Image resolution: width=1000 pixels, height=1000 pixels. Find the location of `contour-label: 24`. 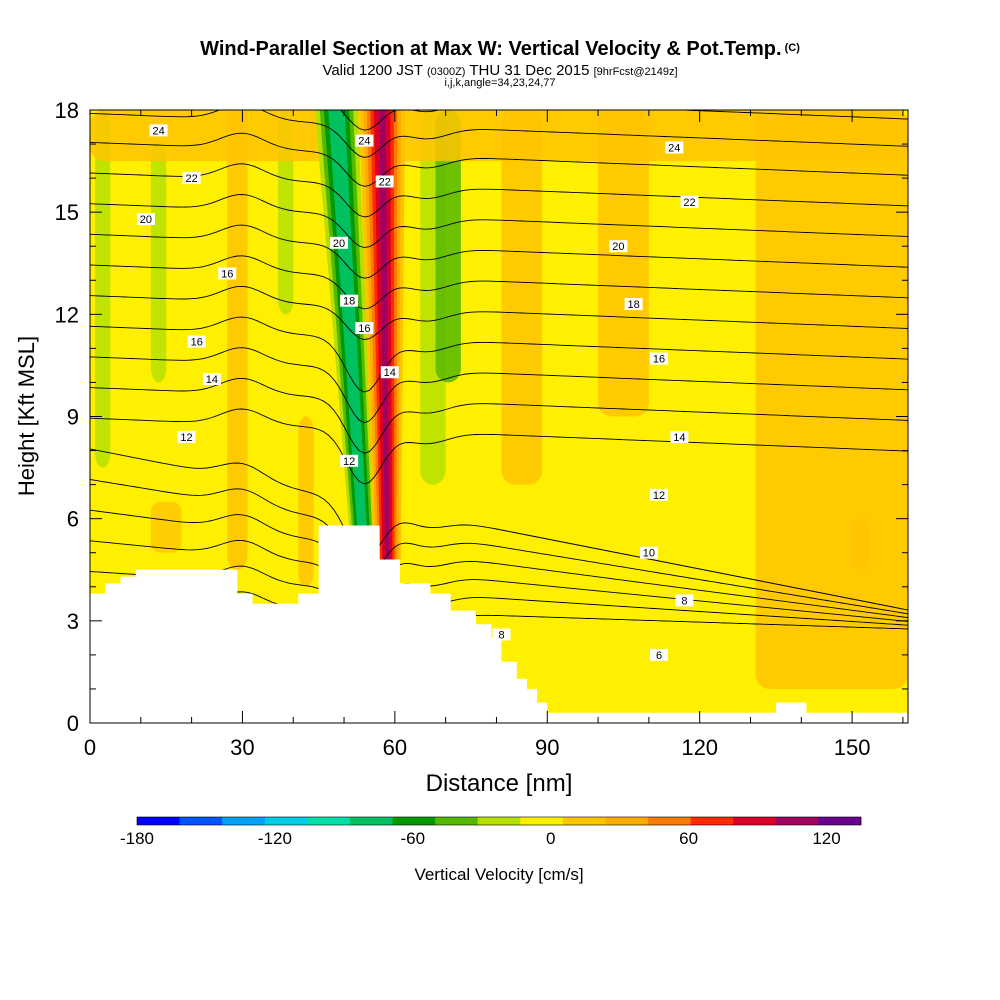

contour-label: 24 is located at coordinates (674, 148).